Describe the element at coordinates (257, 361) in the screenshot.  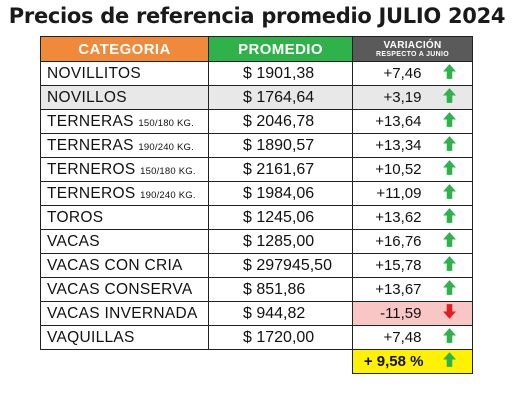
I see `total-row: + 9,58 %` at that location.